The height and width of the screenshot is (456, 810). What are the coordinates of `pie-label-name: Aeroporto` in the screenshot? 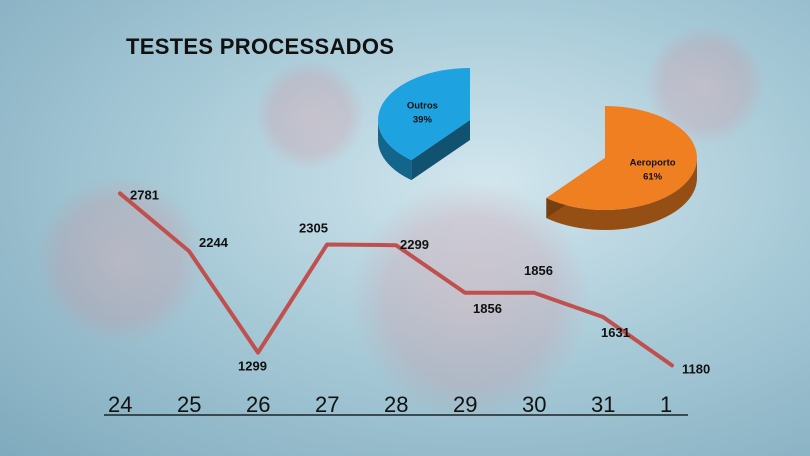 It's located at (653, 163).